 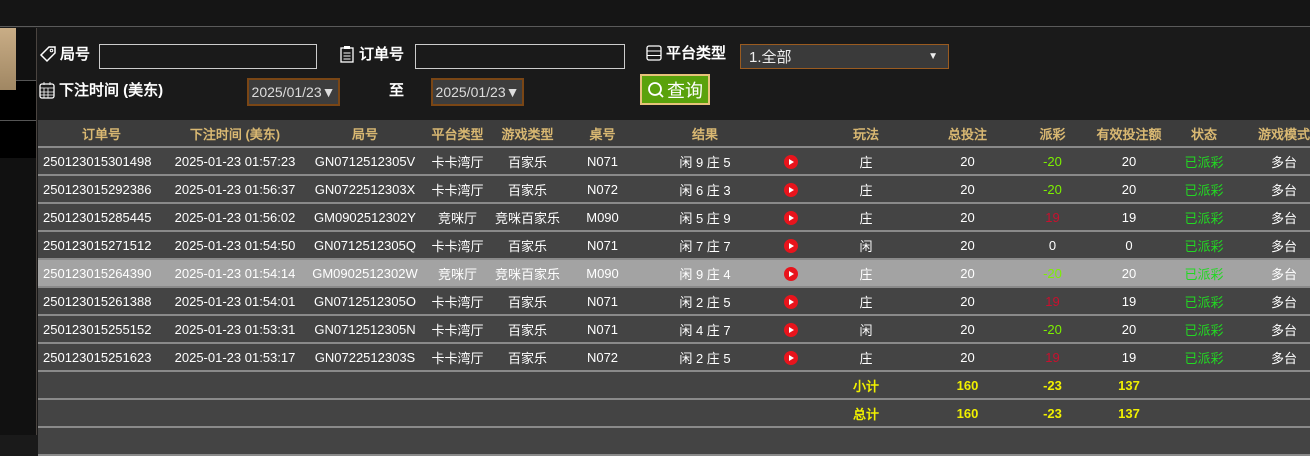 I want to click on top-bar, so click(x=655, y=13).